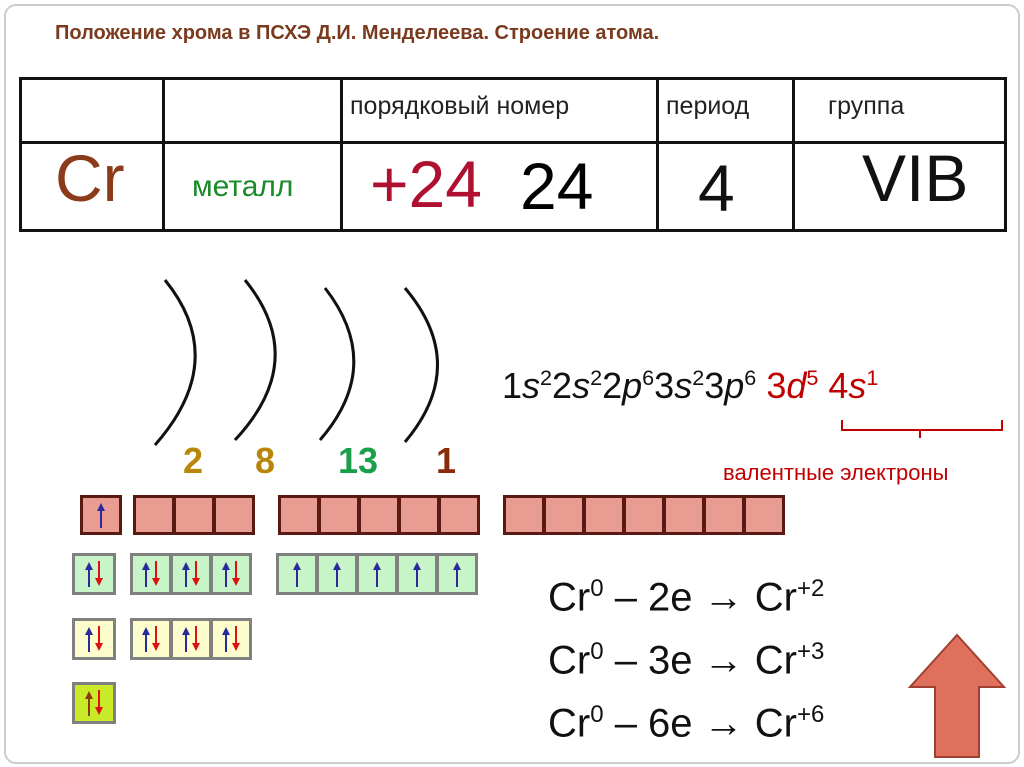 The width and height of the screenshot is (1024, 767). Describe the element at coordinates (708, 106) in the screenshot. I see `header-period: период` at that location.